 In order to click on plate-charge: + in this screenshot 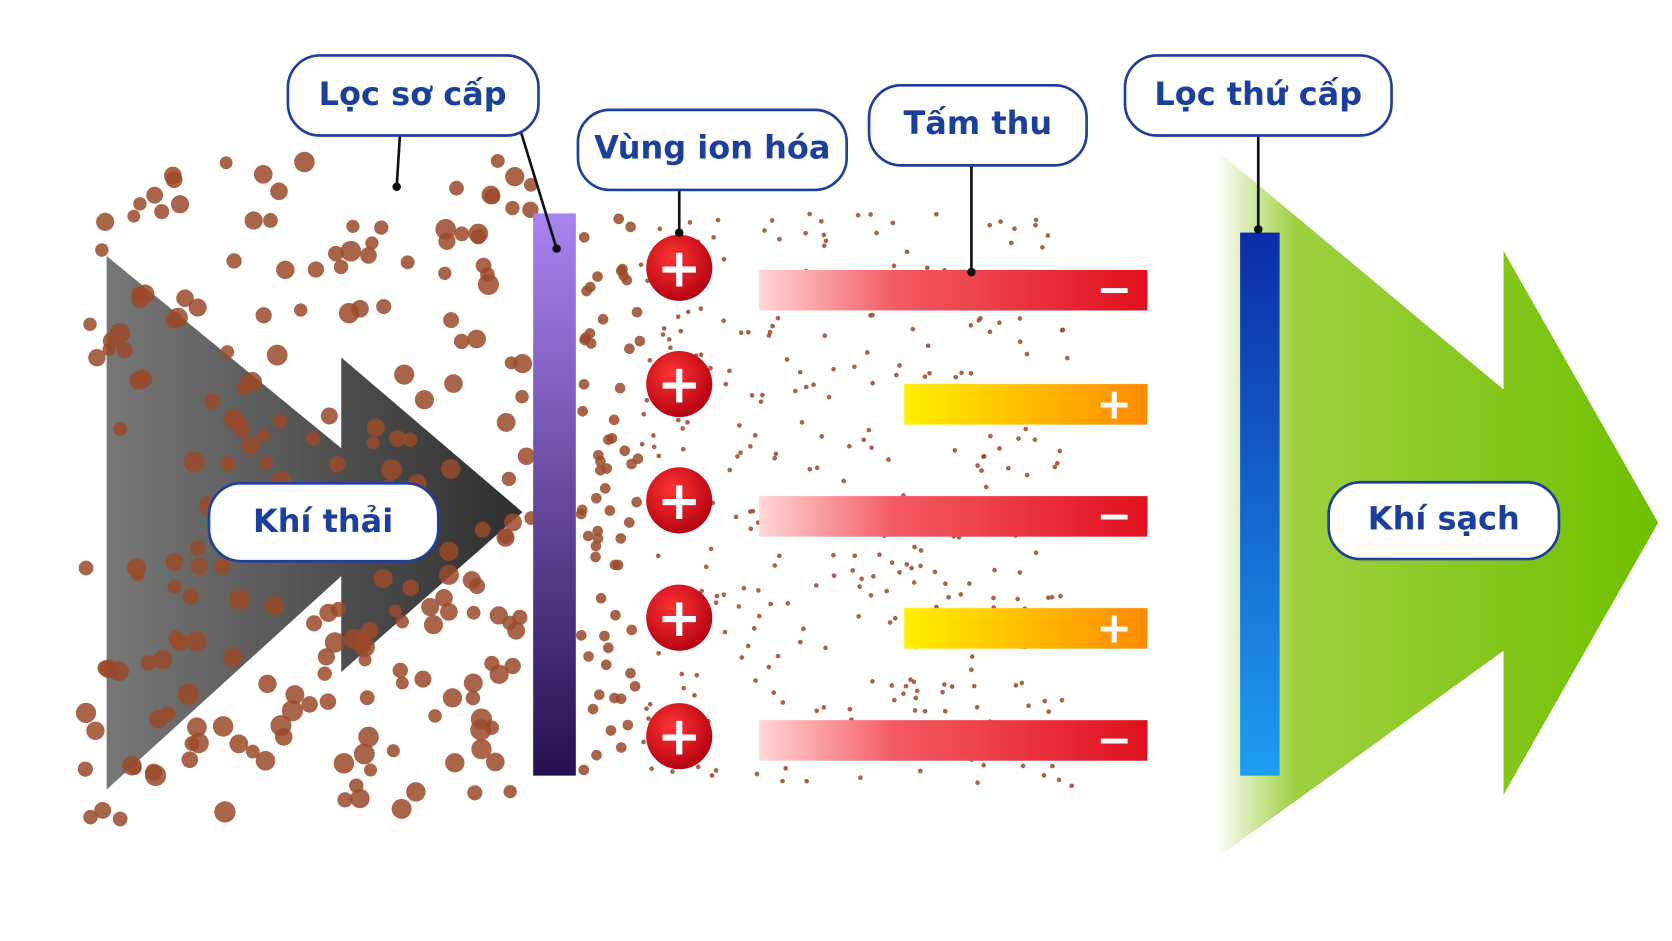, I will do `click(1114, 404)`.